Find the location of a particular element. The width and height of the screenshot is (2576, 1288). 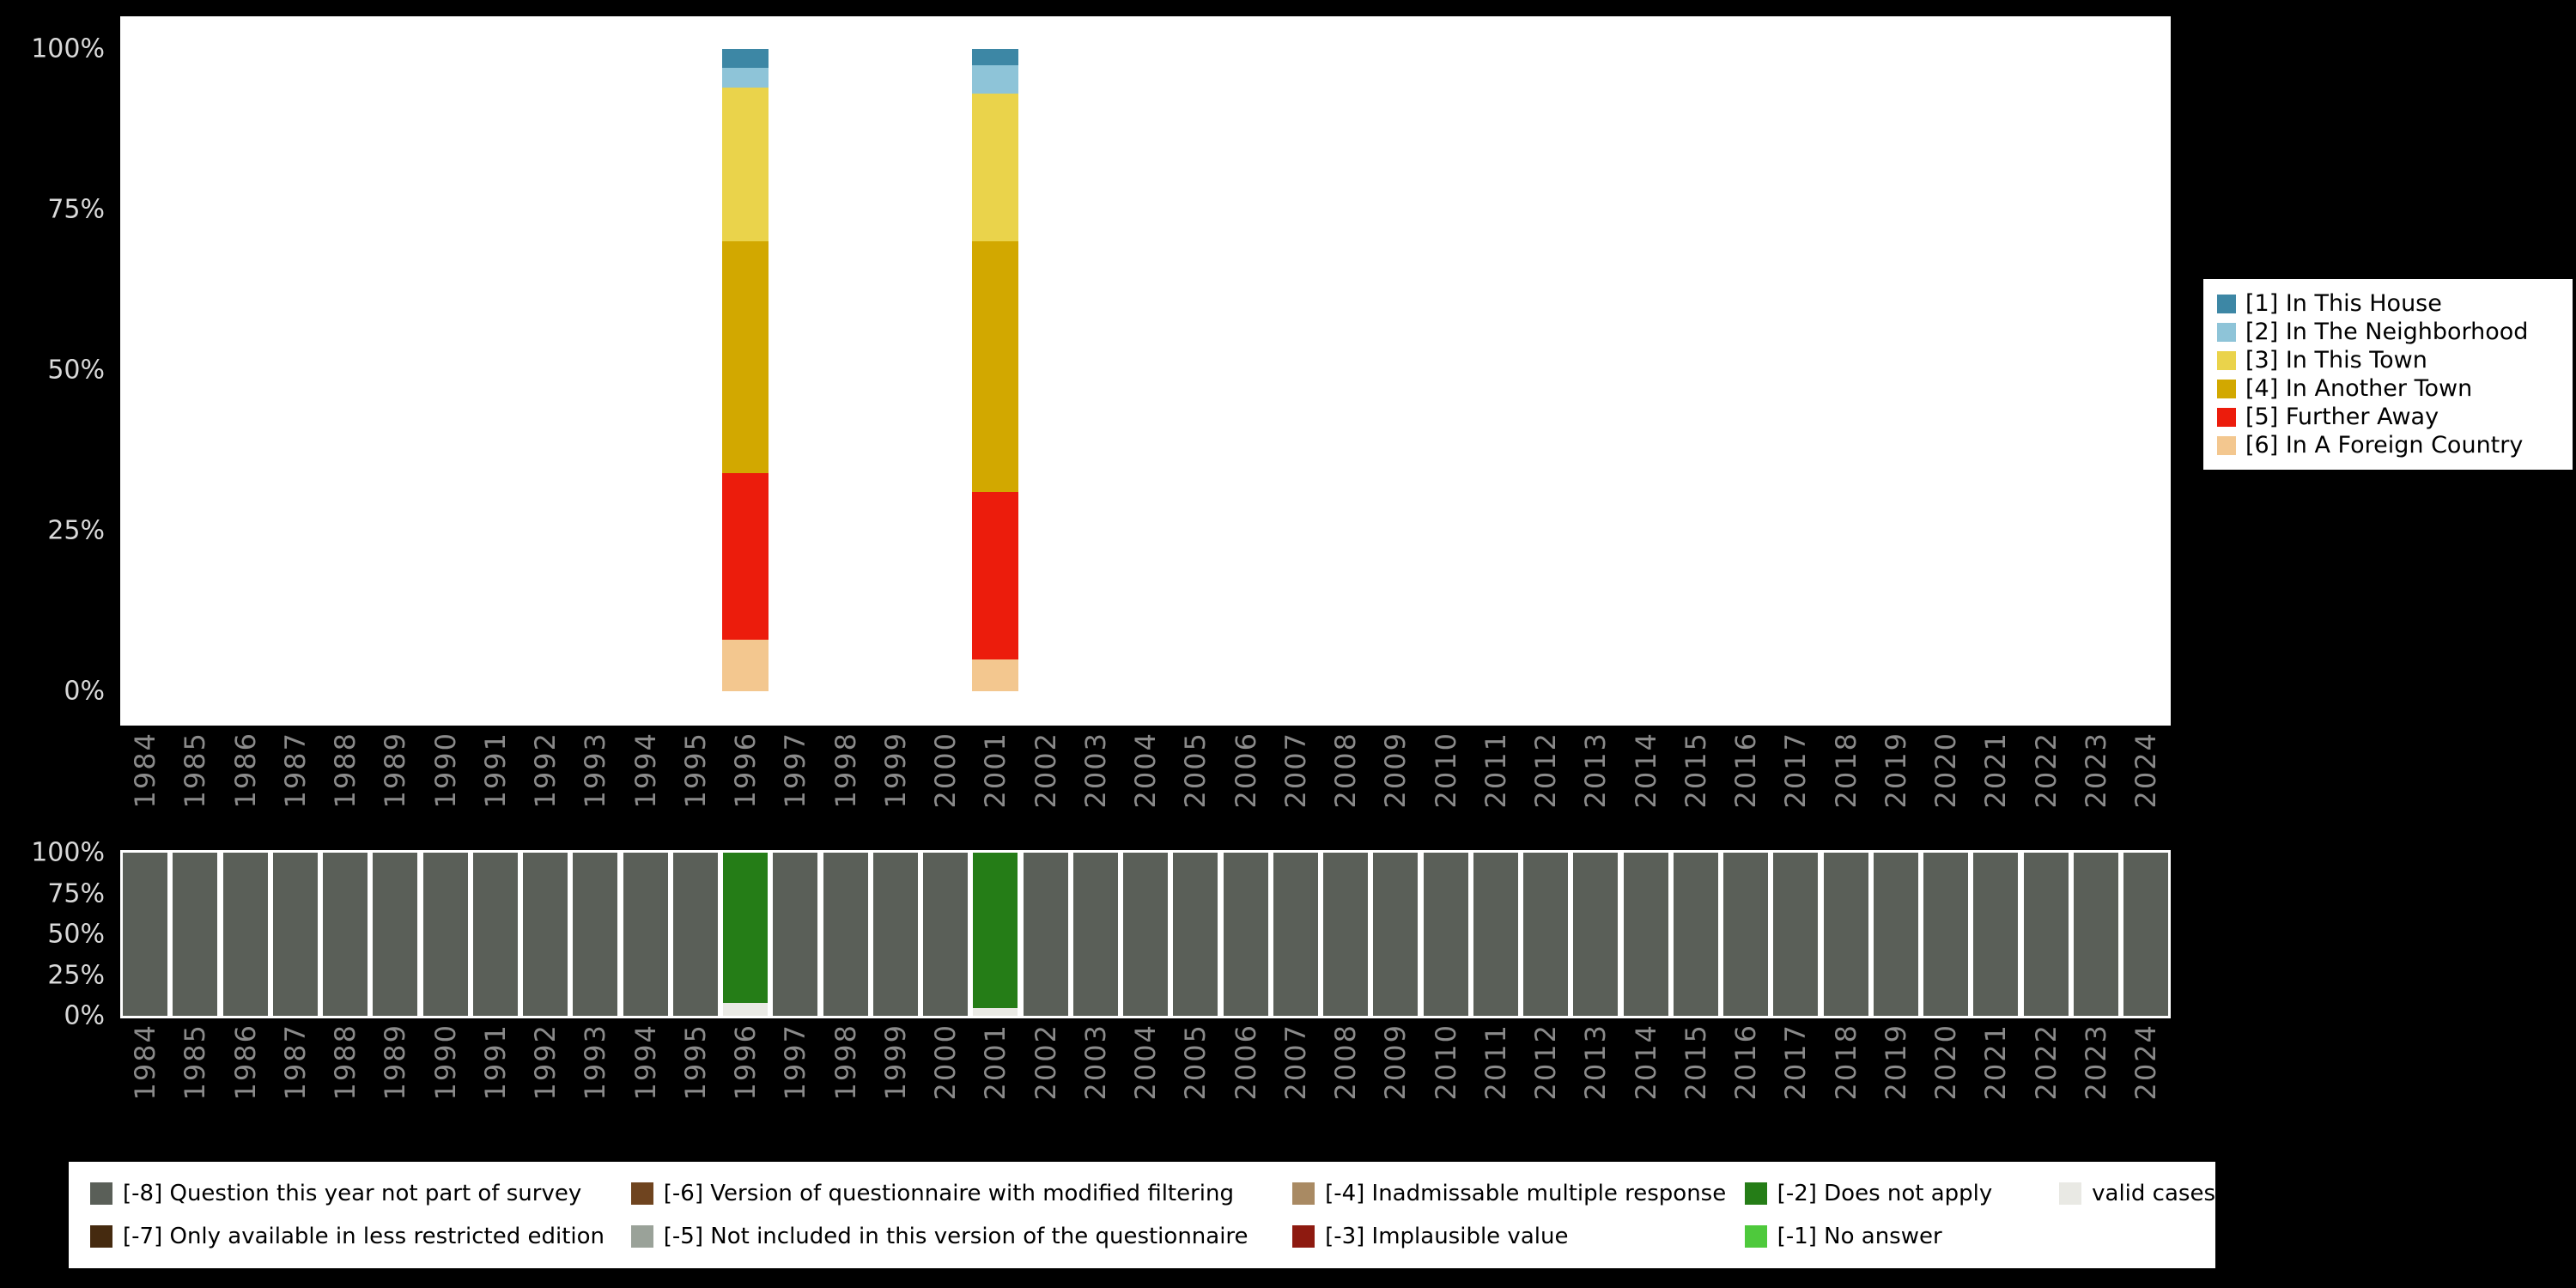

legend-swatch is located at coordinates (1303, 1193).